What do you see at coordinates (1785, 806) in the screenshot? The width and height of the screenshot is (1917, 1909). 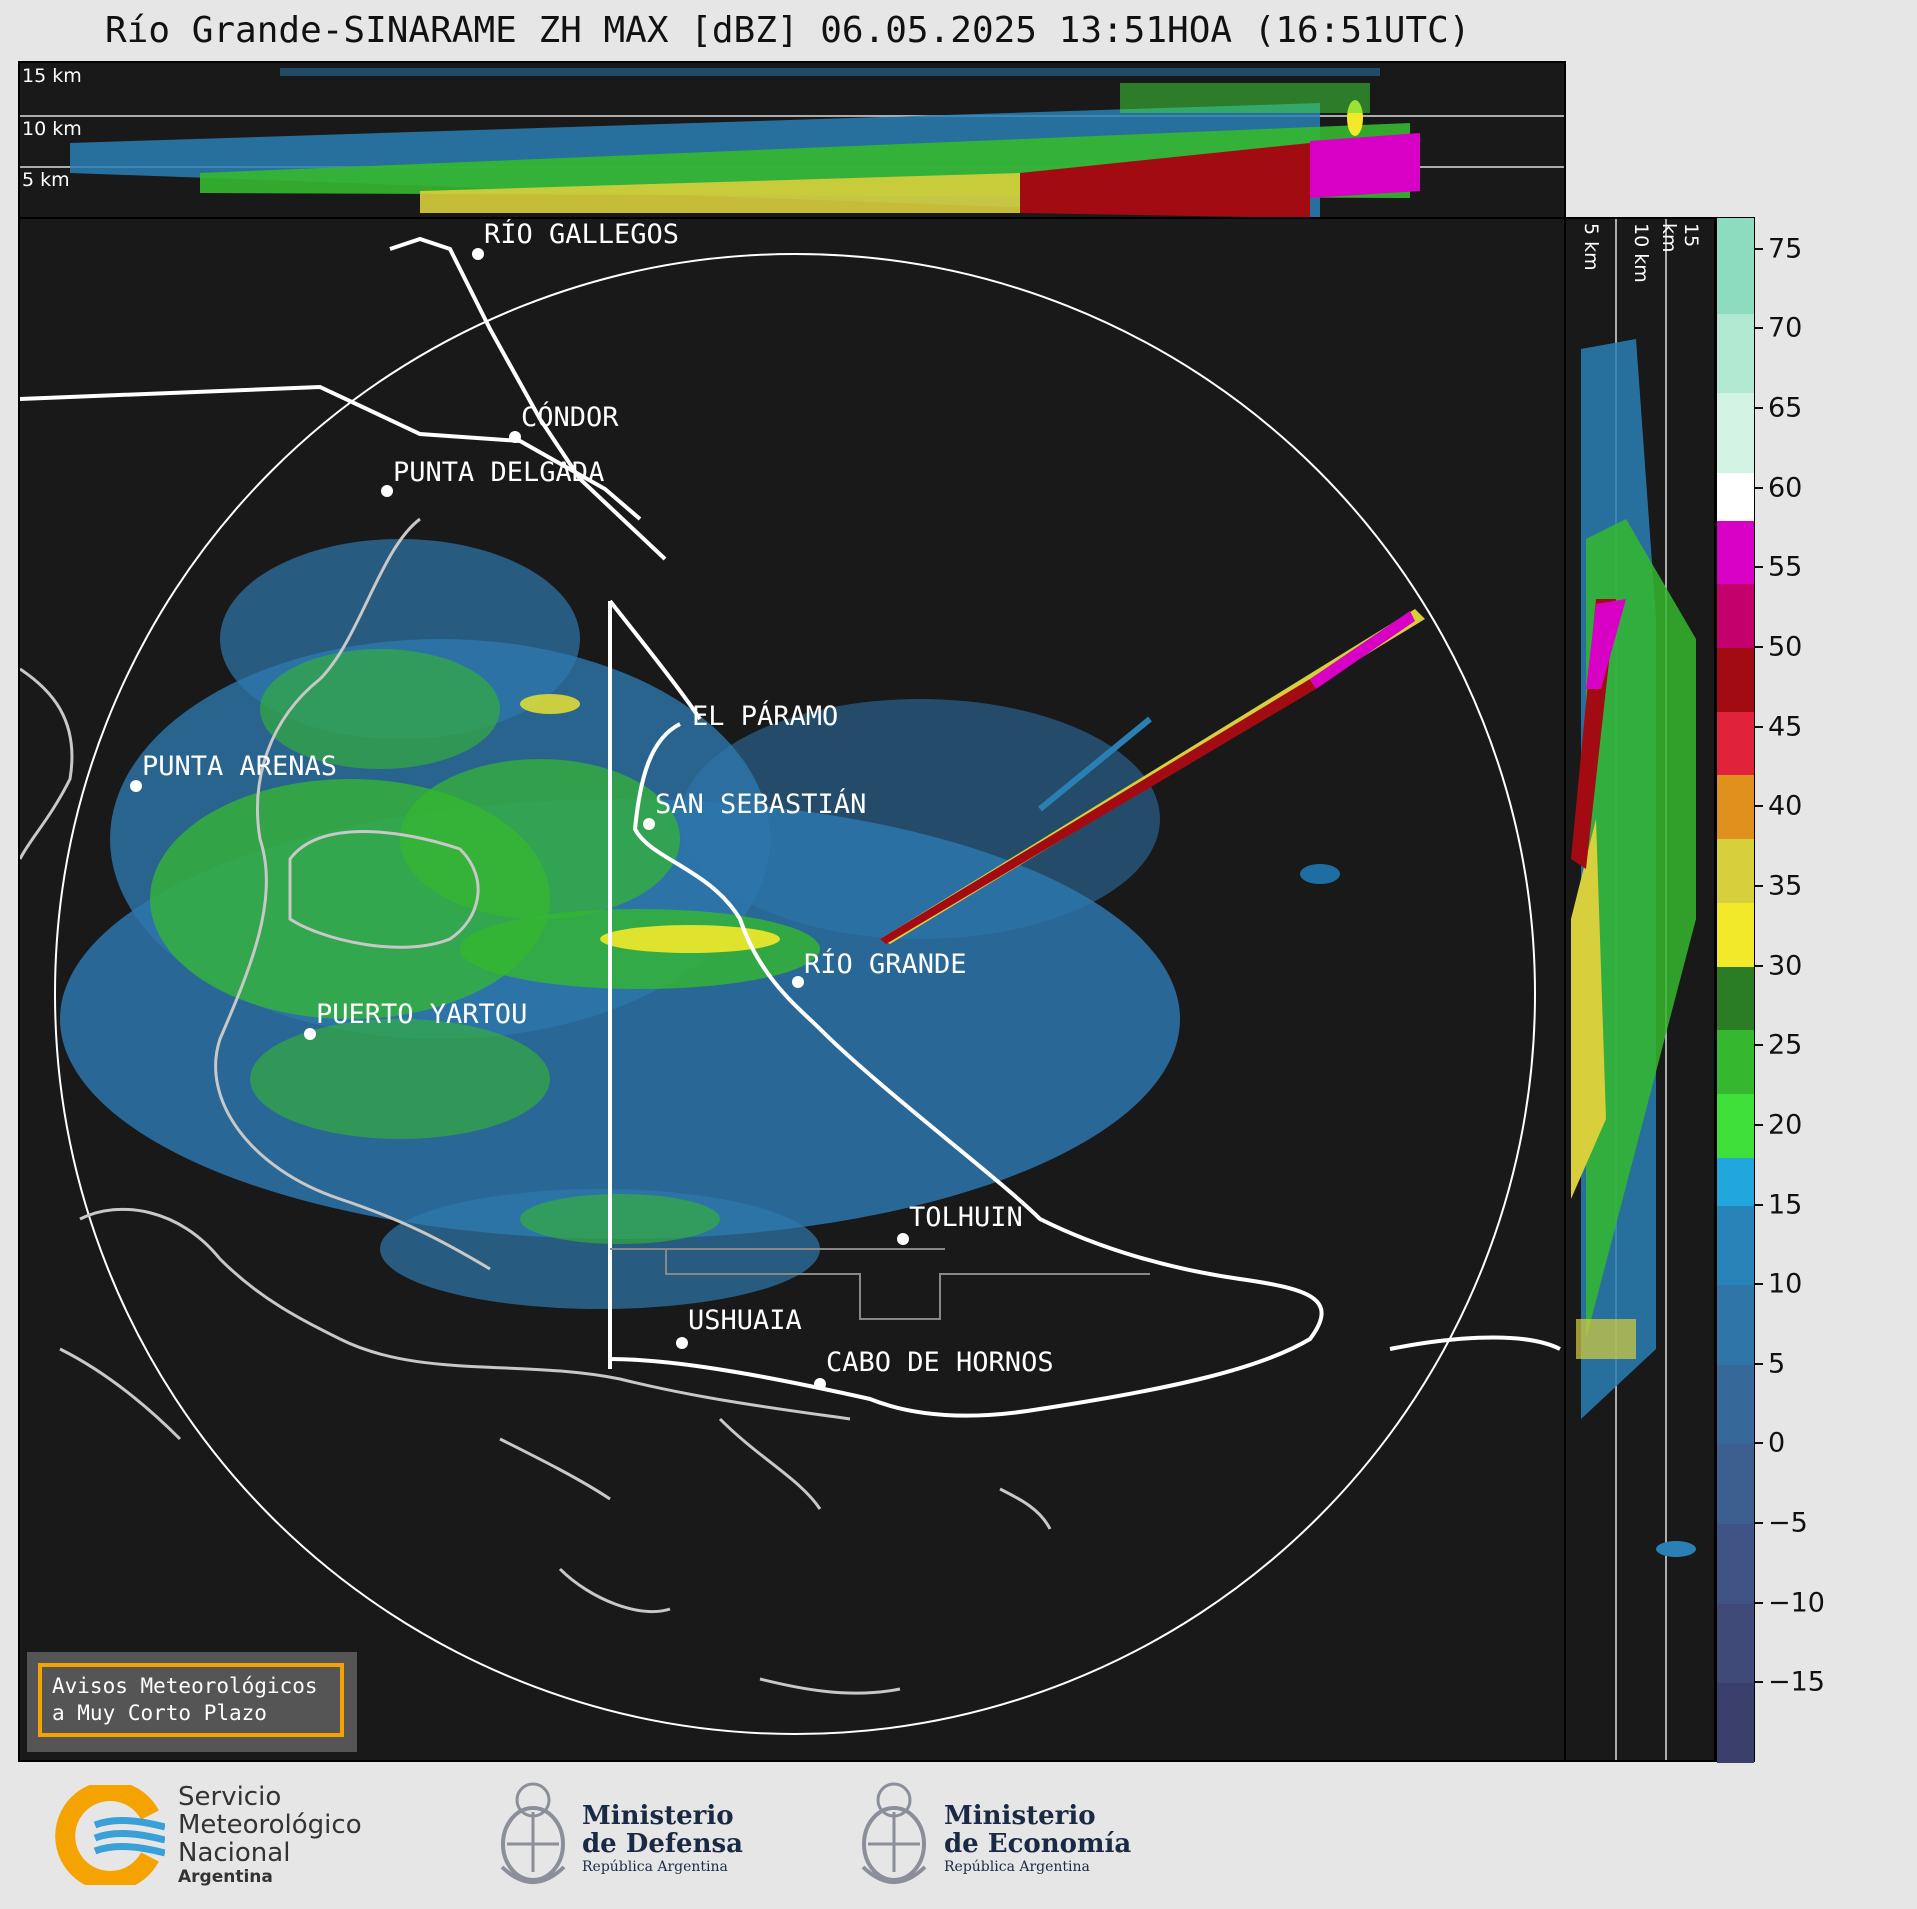 I see `colorbar-tick-label: 40` at bounding box center [1785, 806].